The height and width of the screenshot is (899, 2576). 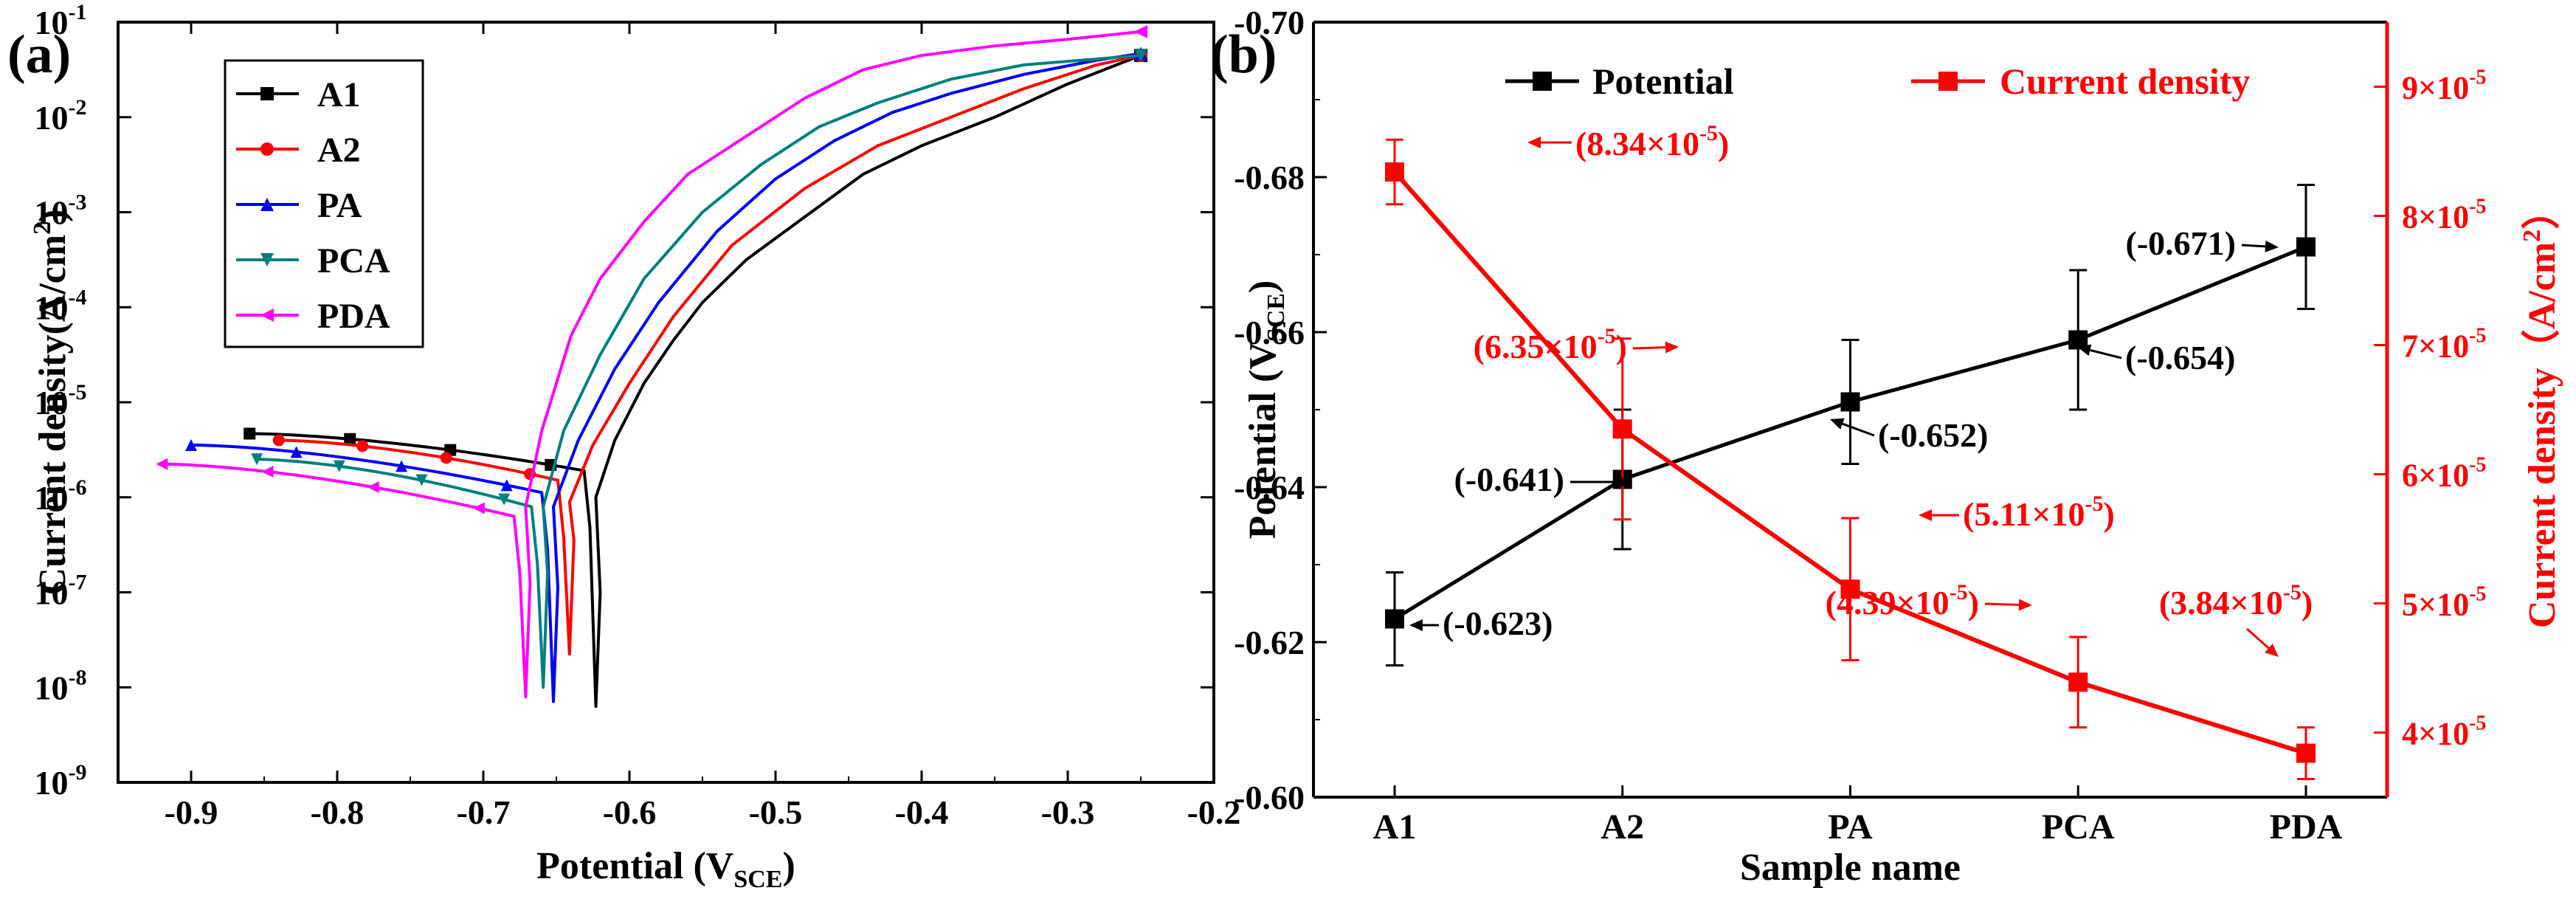 I want to click on potential-data-label: (-0.623), so click(x=1498, y=623).